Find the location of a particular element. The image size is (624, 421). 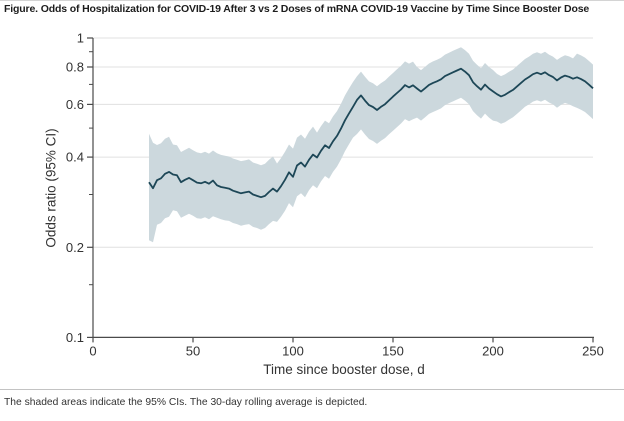

x-tick-label: 250 is located at coordinates (593, 350).